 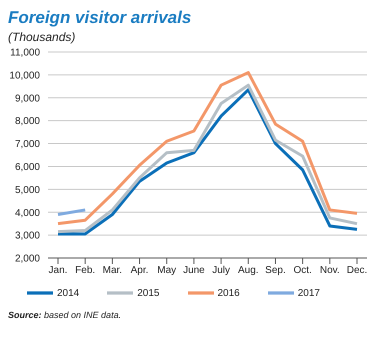 What do you see at coordinates (27, 98) in the screenshot?
I see `y-tick-label: 9,000` at bounding box center [27, 98].